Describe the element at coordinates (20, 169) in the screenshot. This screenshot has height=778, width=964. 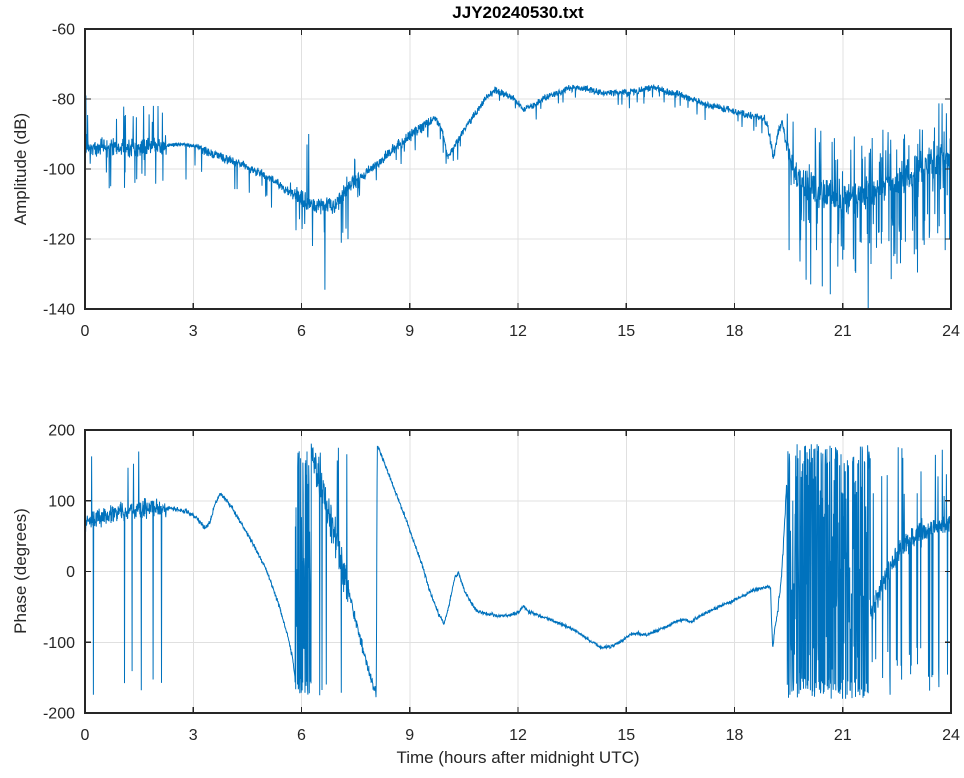
I see `amplitude-y-axis-label: Amplitude (dB)` at that location.